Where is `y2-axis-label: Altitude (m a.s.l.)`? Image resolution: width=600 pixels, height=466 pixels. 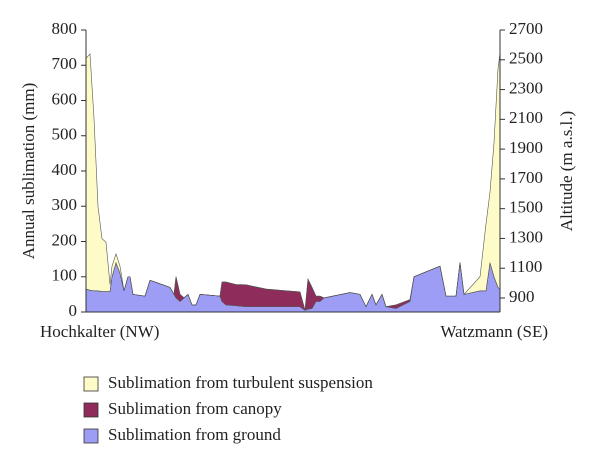 y2-axis-label: Altitude (m a.s.l.) is located at coordinates (566, 171).